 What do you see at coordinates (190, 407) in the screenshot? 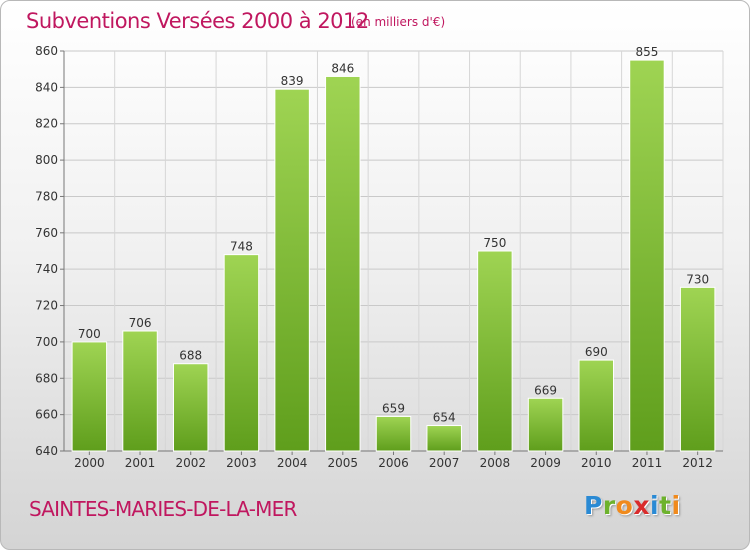
I see `bar-2002` at bounding box center [190, 407].